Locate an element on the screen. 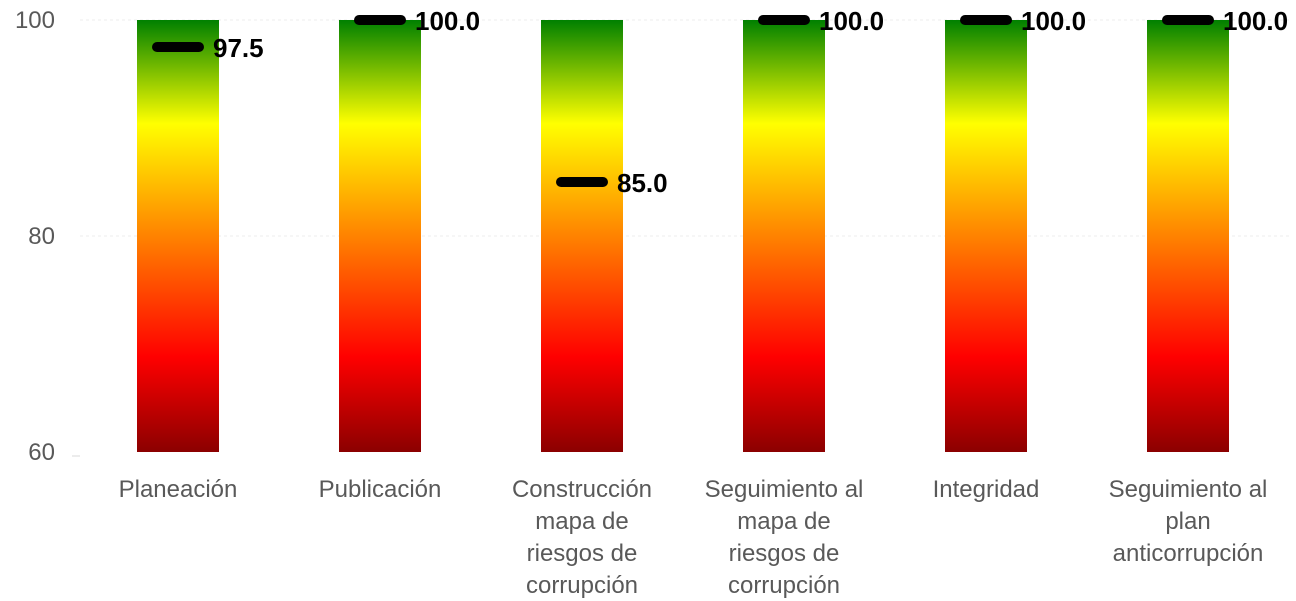 Image resolution: width=1296 pixels, height=601 pixels. category-label-line: Planeación is located at coordinates (178, 489).